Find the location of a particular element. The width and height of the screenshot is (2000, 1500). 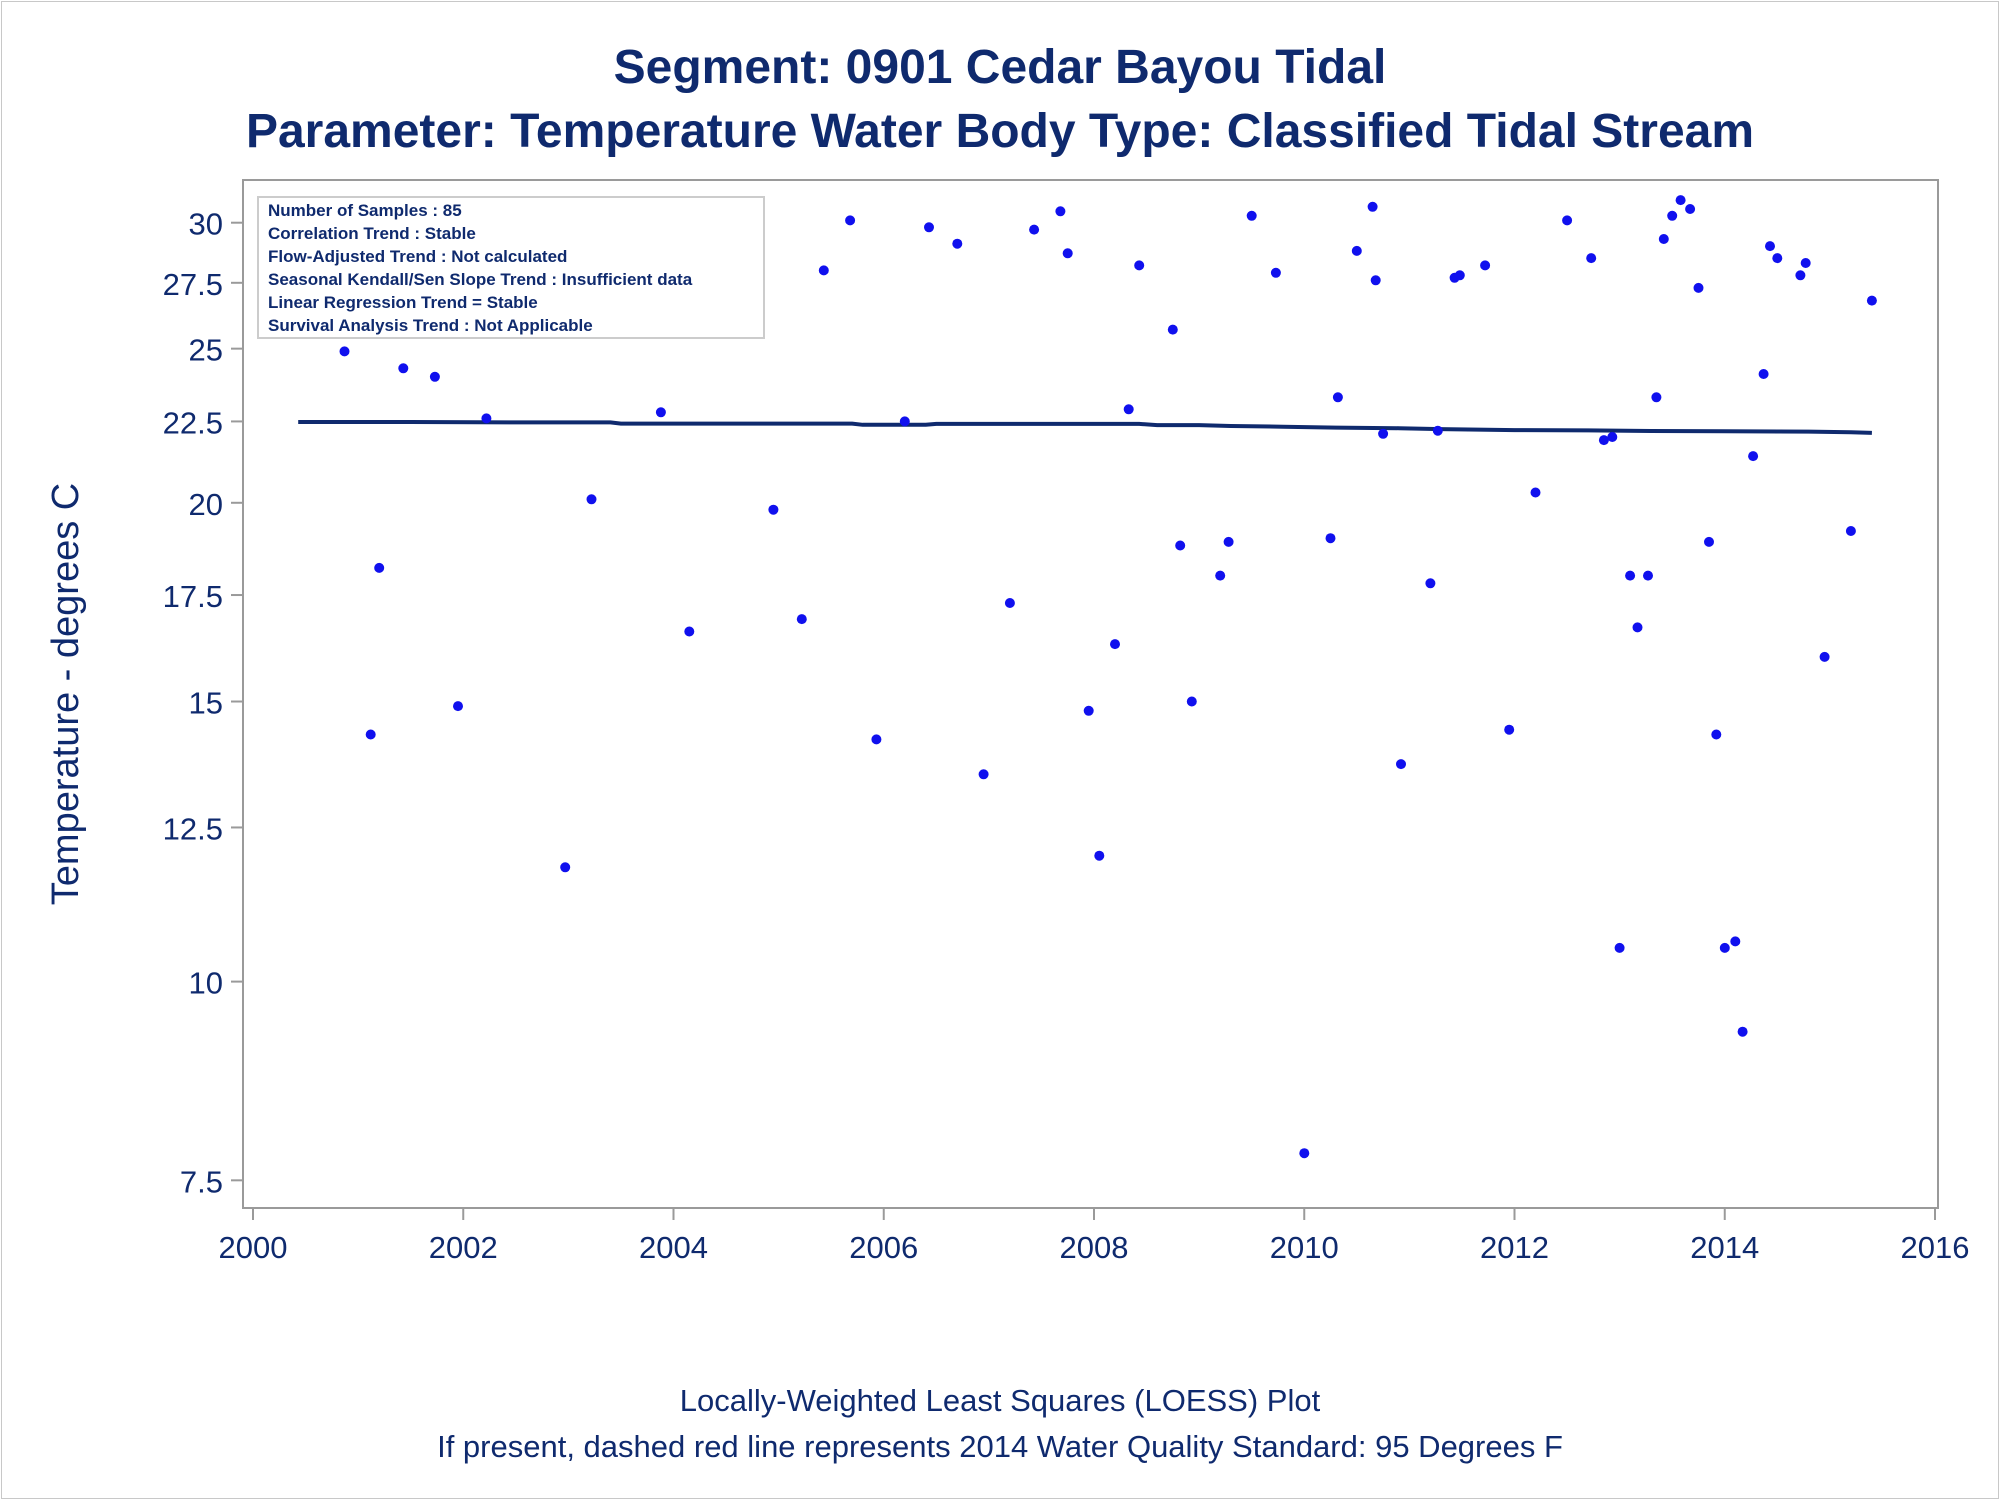

y-tick-label: 27.5 is located at coordinates (193, 284).